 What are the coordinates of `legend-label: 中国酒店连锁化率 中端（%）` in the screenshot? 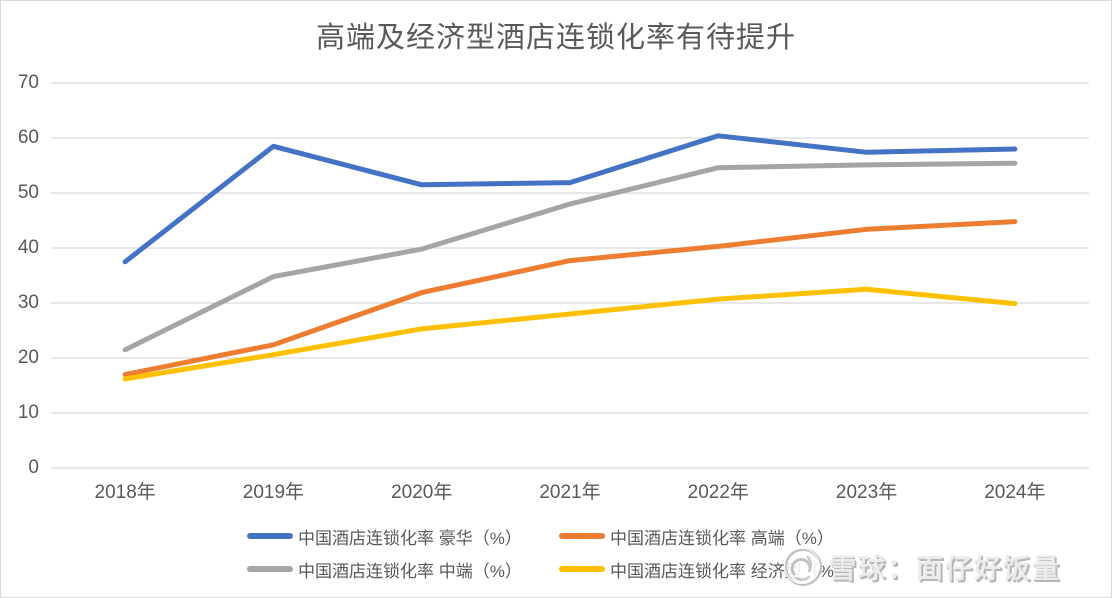 It's located at (410, 571).